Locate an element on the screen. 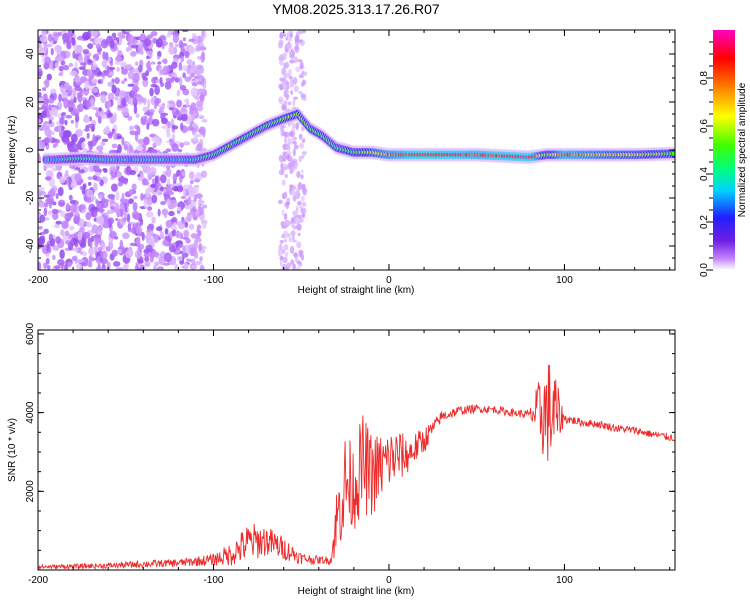 This screenshot has width=750, height=600. colorbar-ticks: 0.0 0.2 0.4 0.6 0.8 is located at coordinates (706, 159).